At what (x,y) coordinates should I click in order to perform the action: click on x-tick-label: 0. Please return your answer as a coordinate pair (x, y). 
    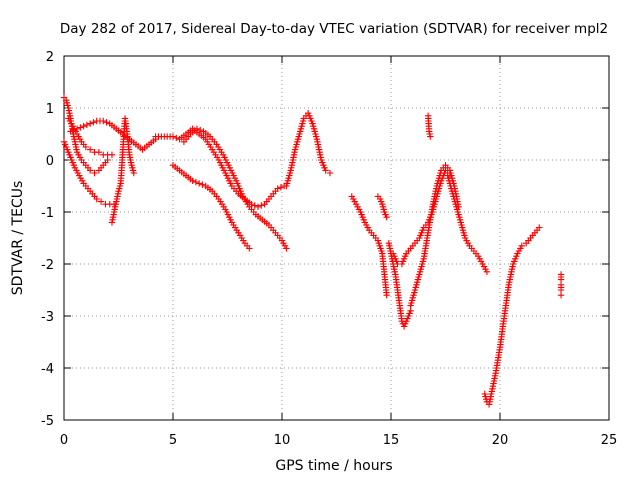
    Looking at the image, I should click on (64, 440).